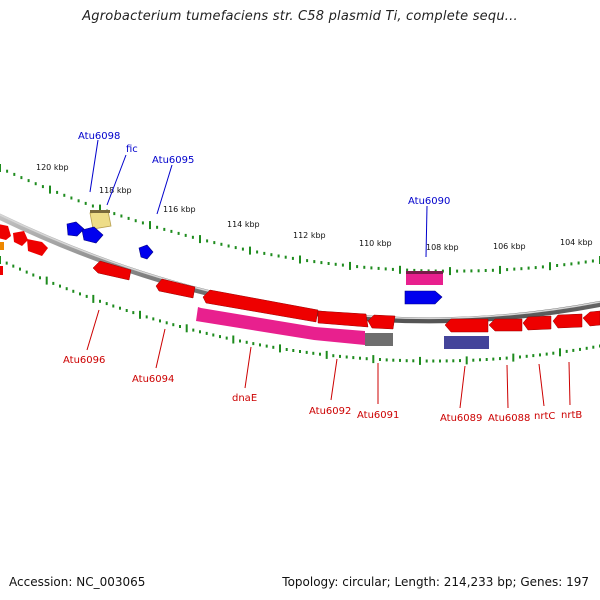 The image size is (600, 600). I want to click on leader-nrtC, so click(541, 385).